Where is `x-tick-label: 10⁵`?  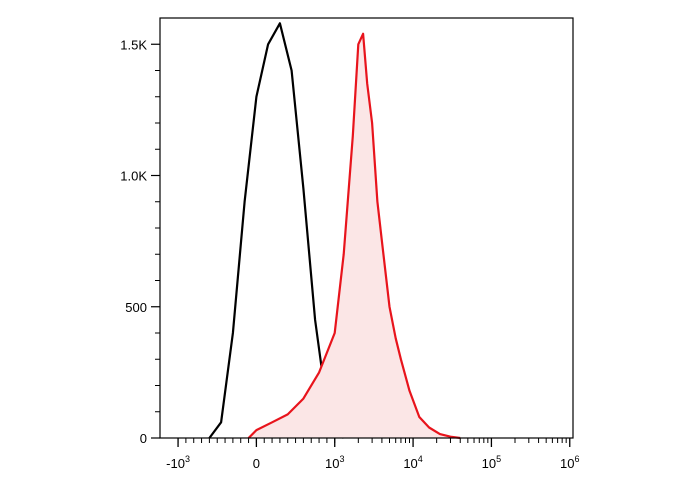
x-tick-label: 10⁵ is located at coordinates (491, 462).